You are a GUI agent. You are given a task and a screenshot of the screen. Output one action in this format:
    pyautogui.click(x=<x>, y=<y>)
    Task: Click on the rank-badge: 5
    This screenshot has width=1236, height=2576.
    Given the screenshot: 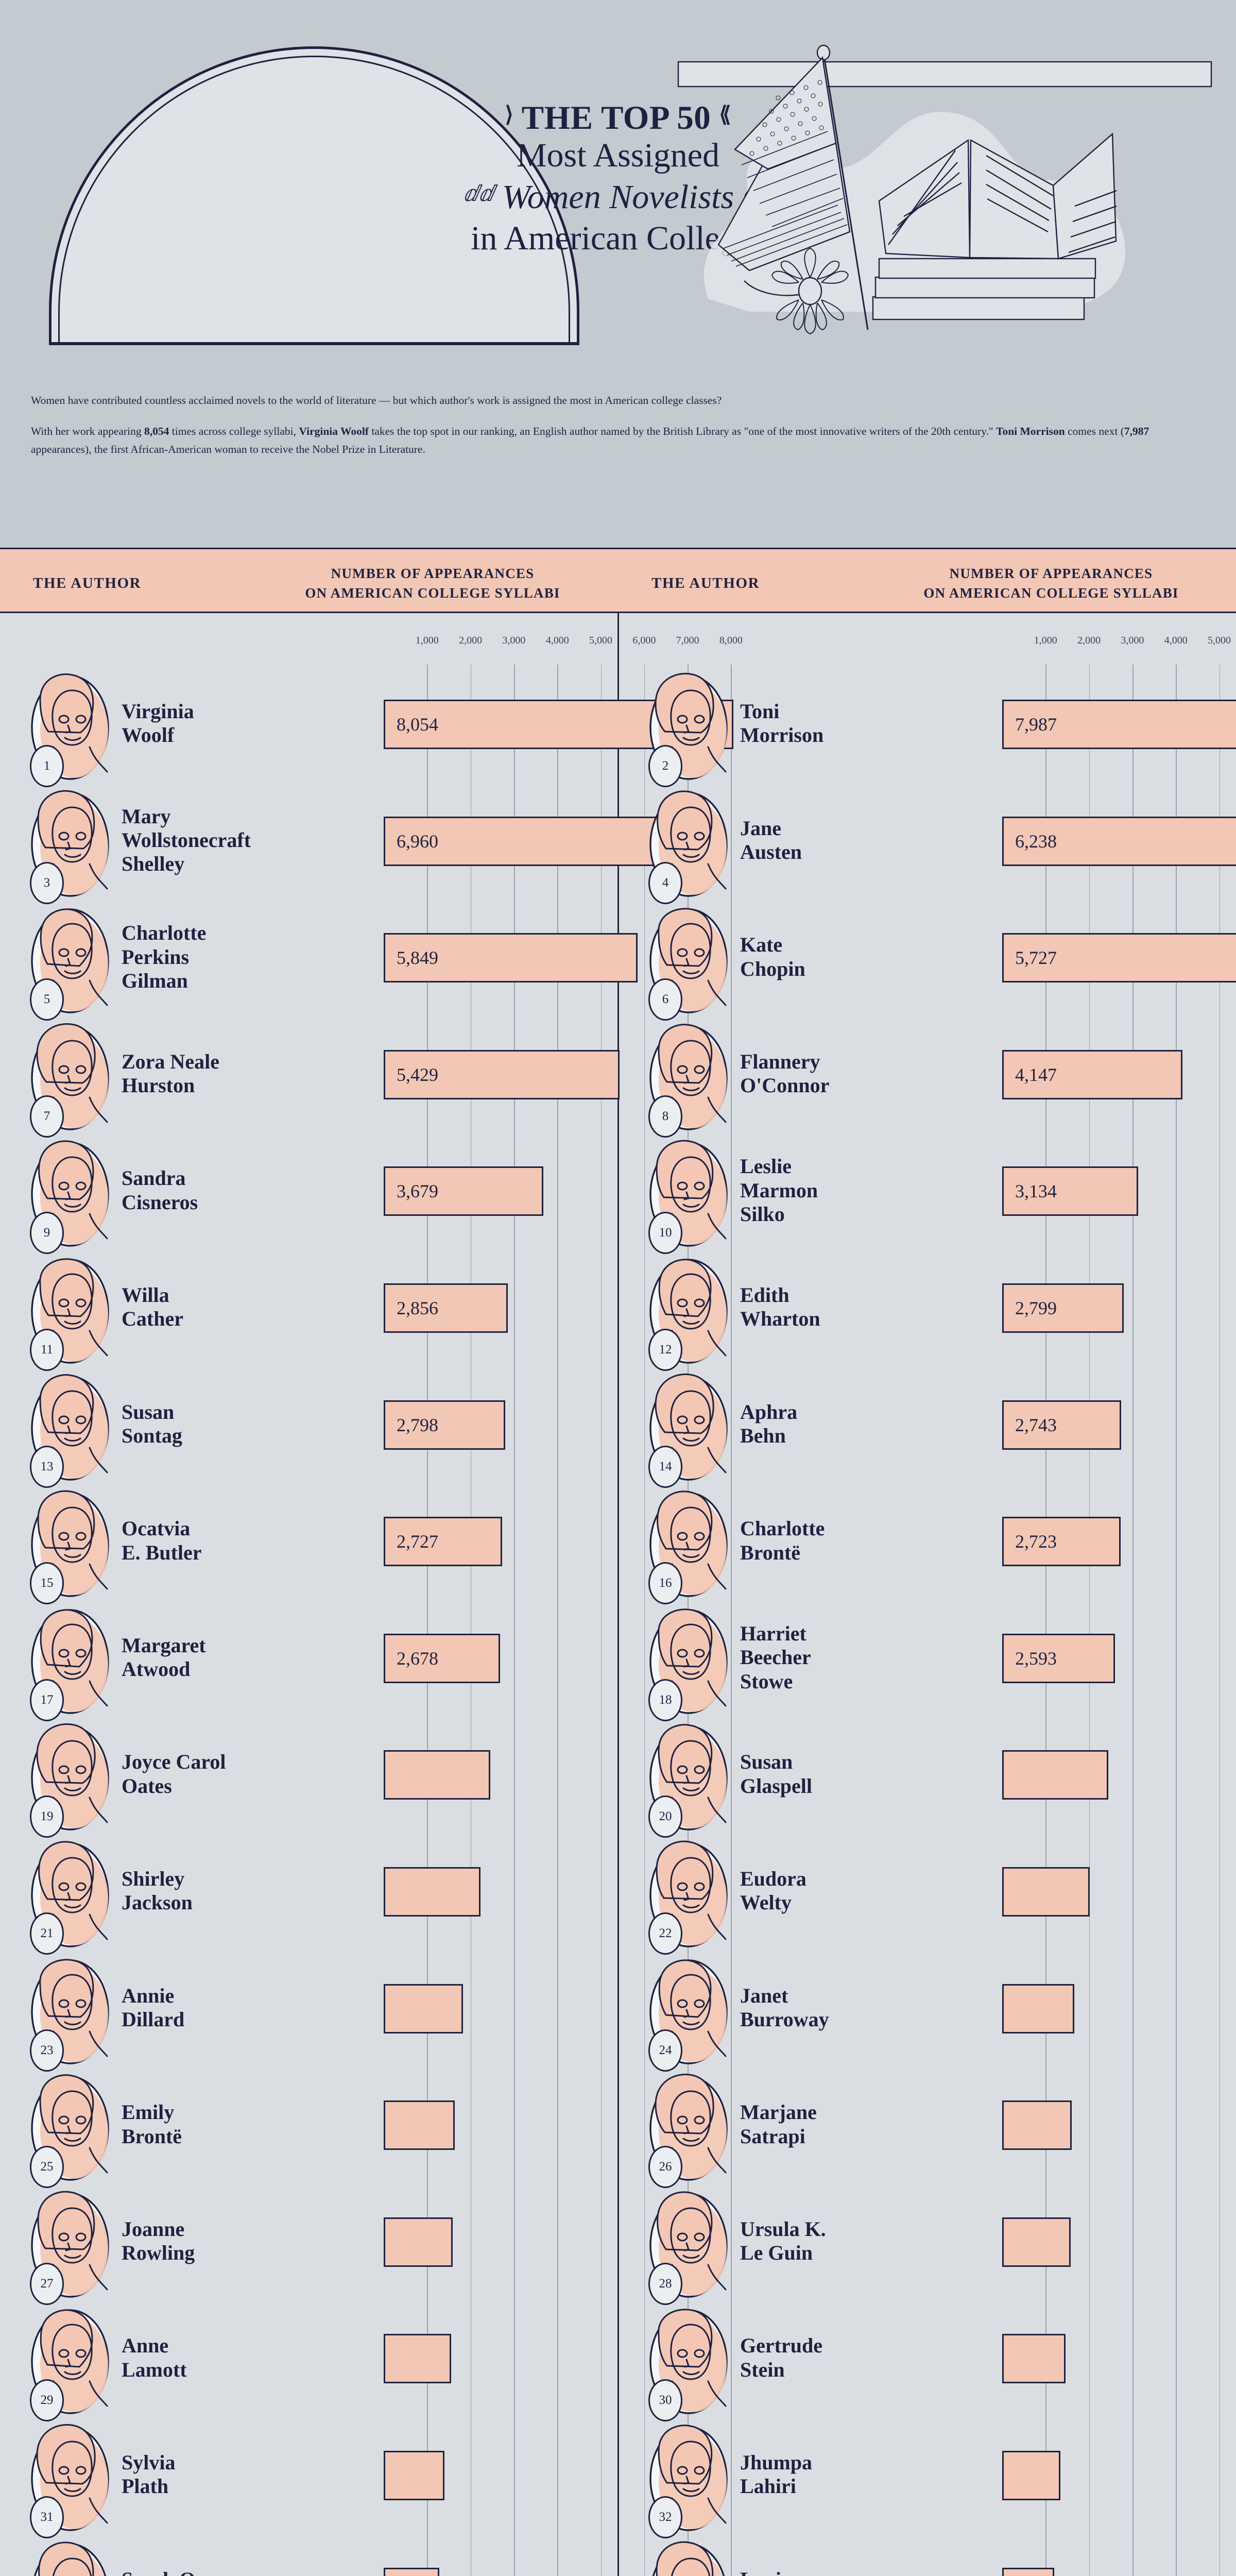 What is the action you would take?
    pyautogui.click(x=47, y=999)
    